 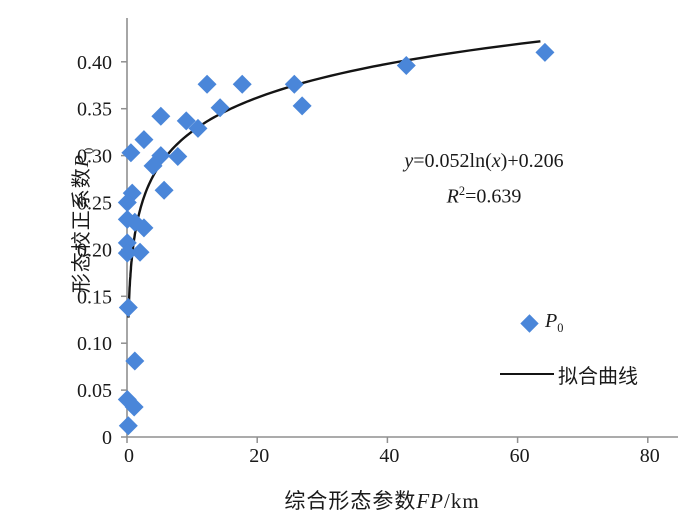 I want to click on x-axis-title-unit: /km, so click(x=461, y=501).